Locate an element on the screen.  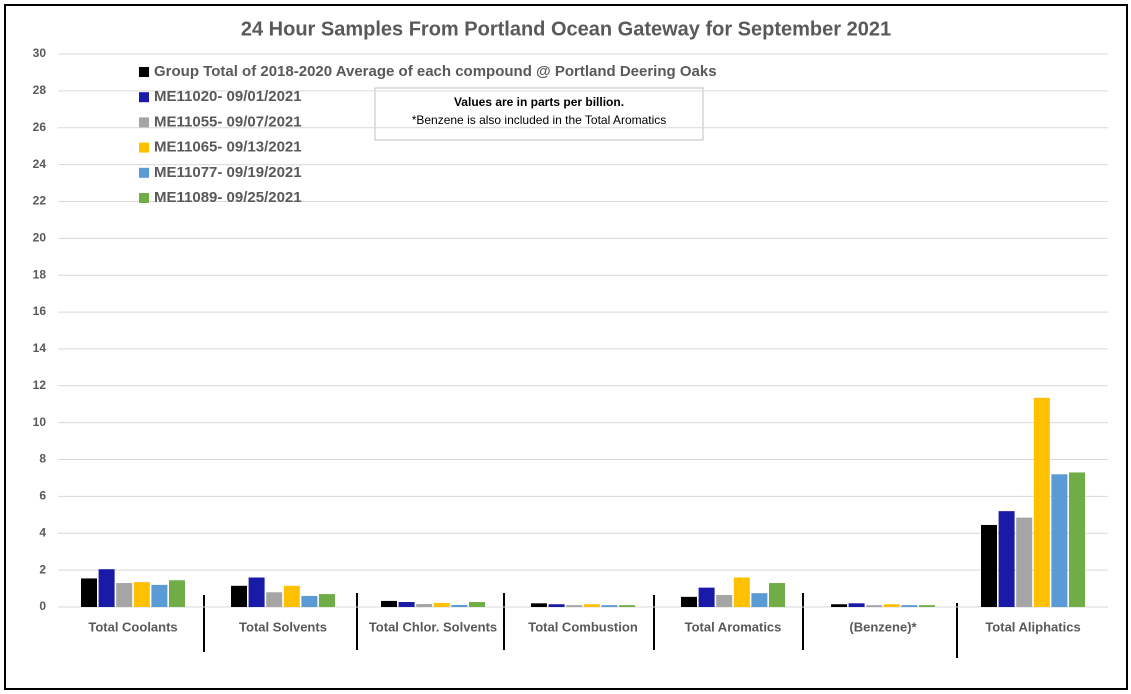
y-tick-label: 20 is located at coordinates (40, 238).